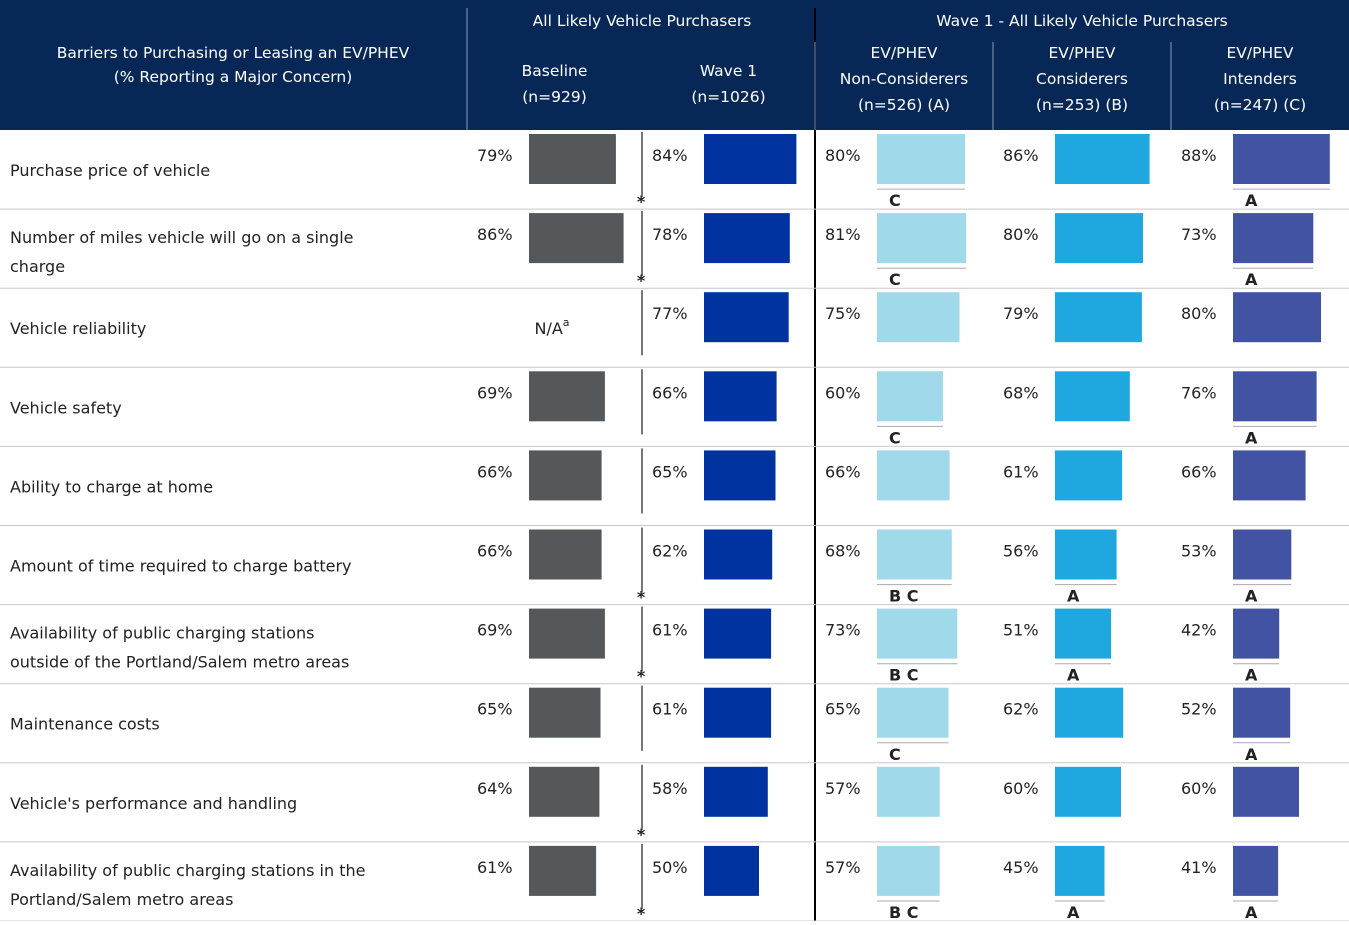 This screenshot has height=925, width=1349. What do you see at coordinates (728, 71) in the screenshot?
I see `column-header: Wave 1` at bounding box center [728, 71].